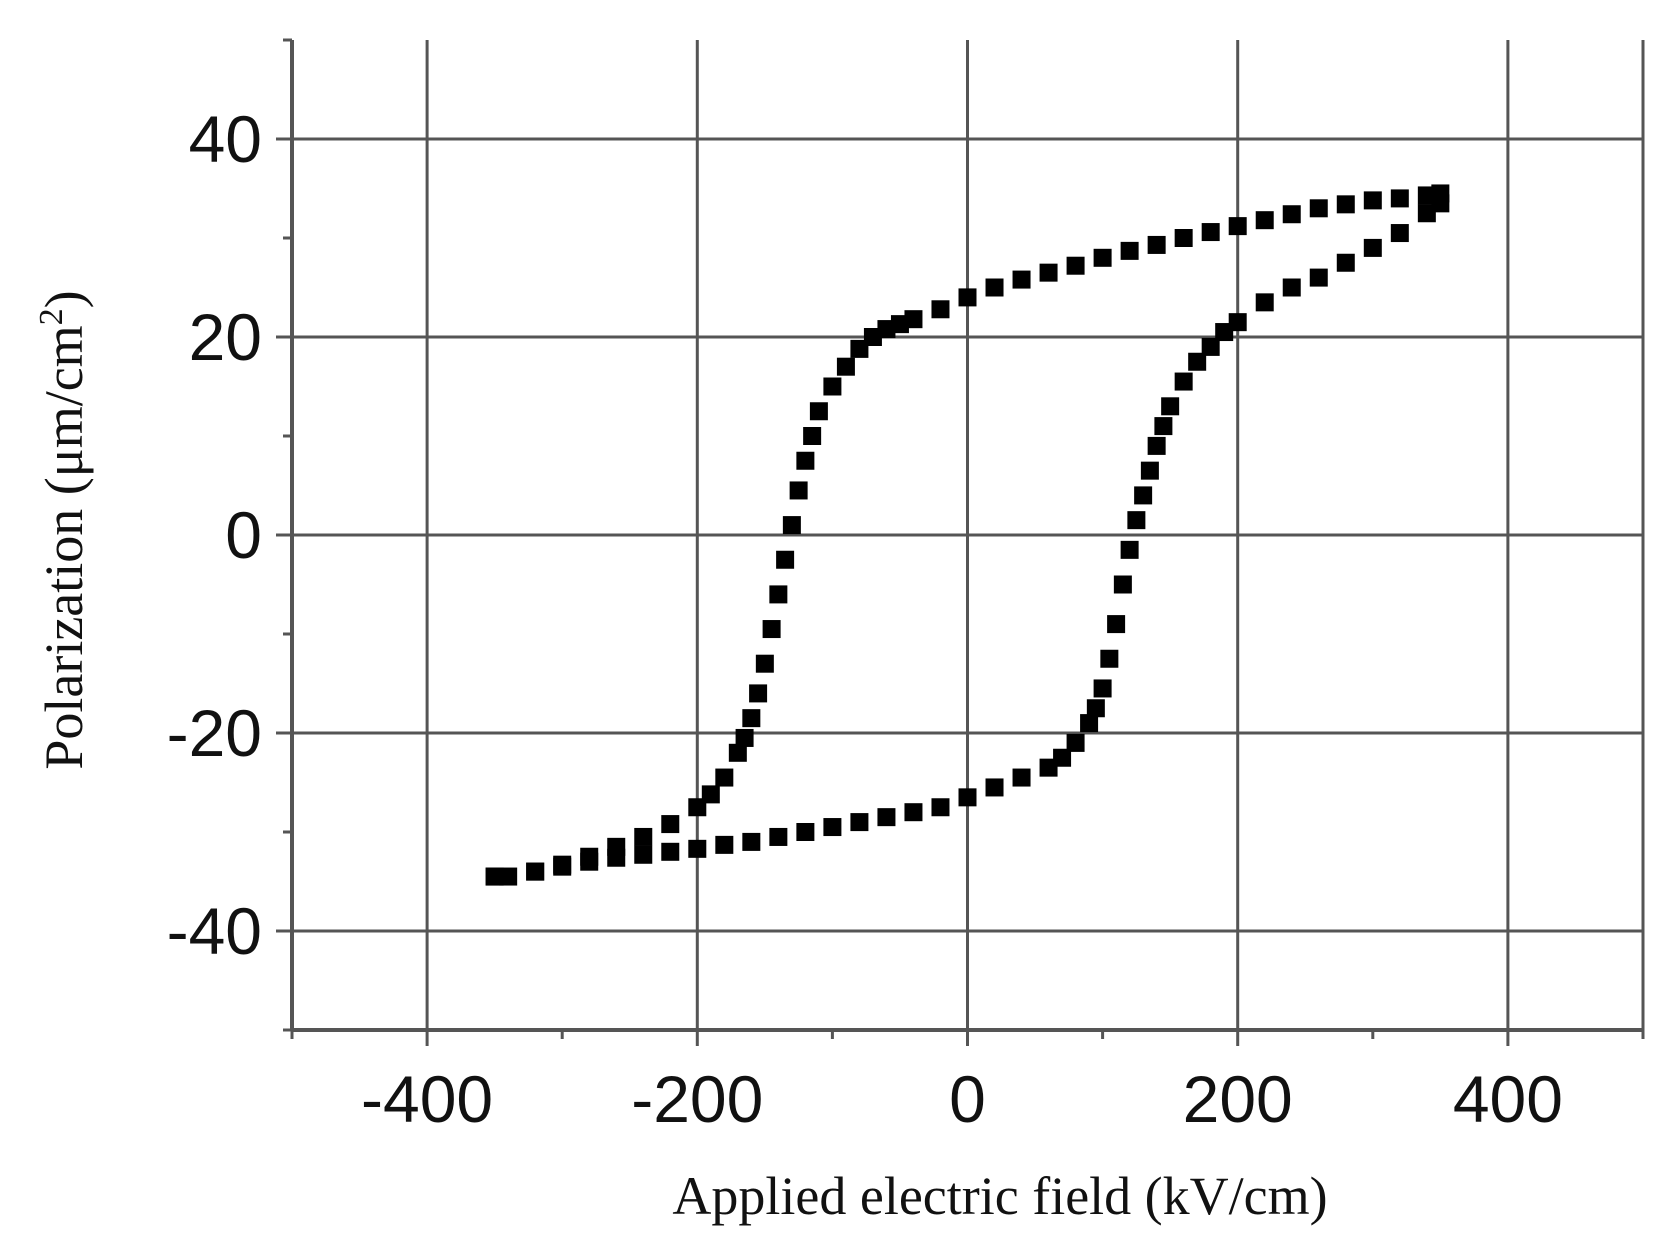 The height and width of the screenshot is (1244, 1654). I want to click on x-axis-label: Applied electric field (kV/cm), so click(999, 1196).